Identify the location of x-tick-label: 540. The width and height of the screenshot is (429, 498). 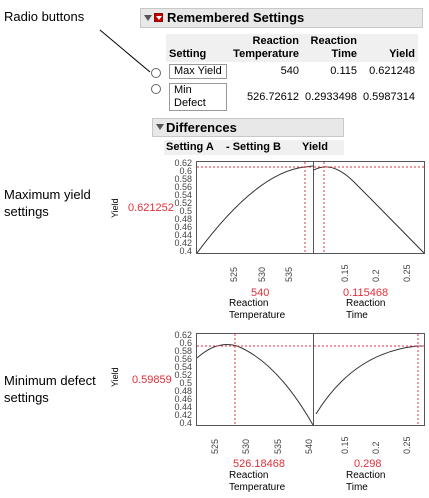
(309, 446).